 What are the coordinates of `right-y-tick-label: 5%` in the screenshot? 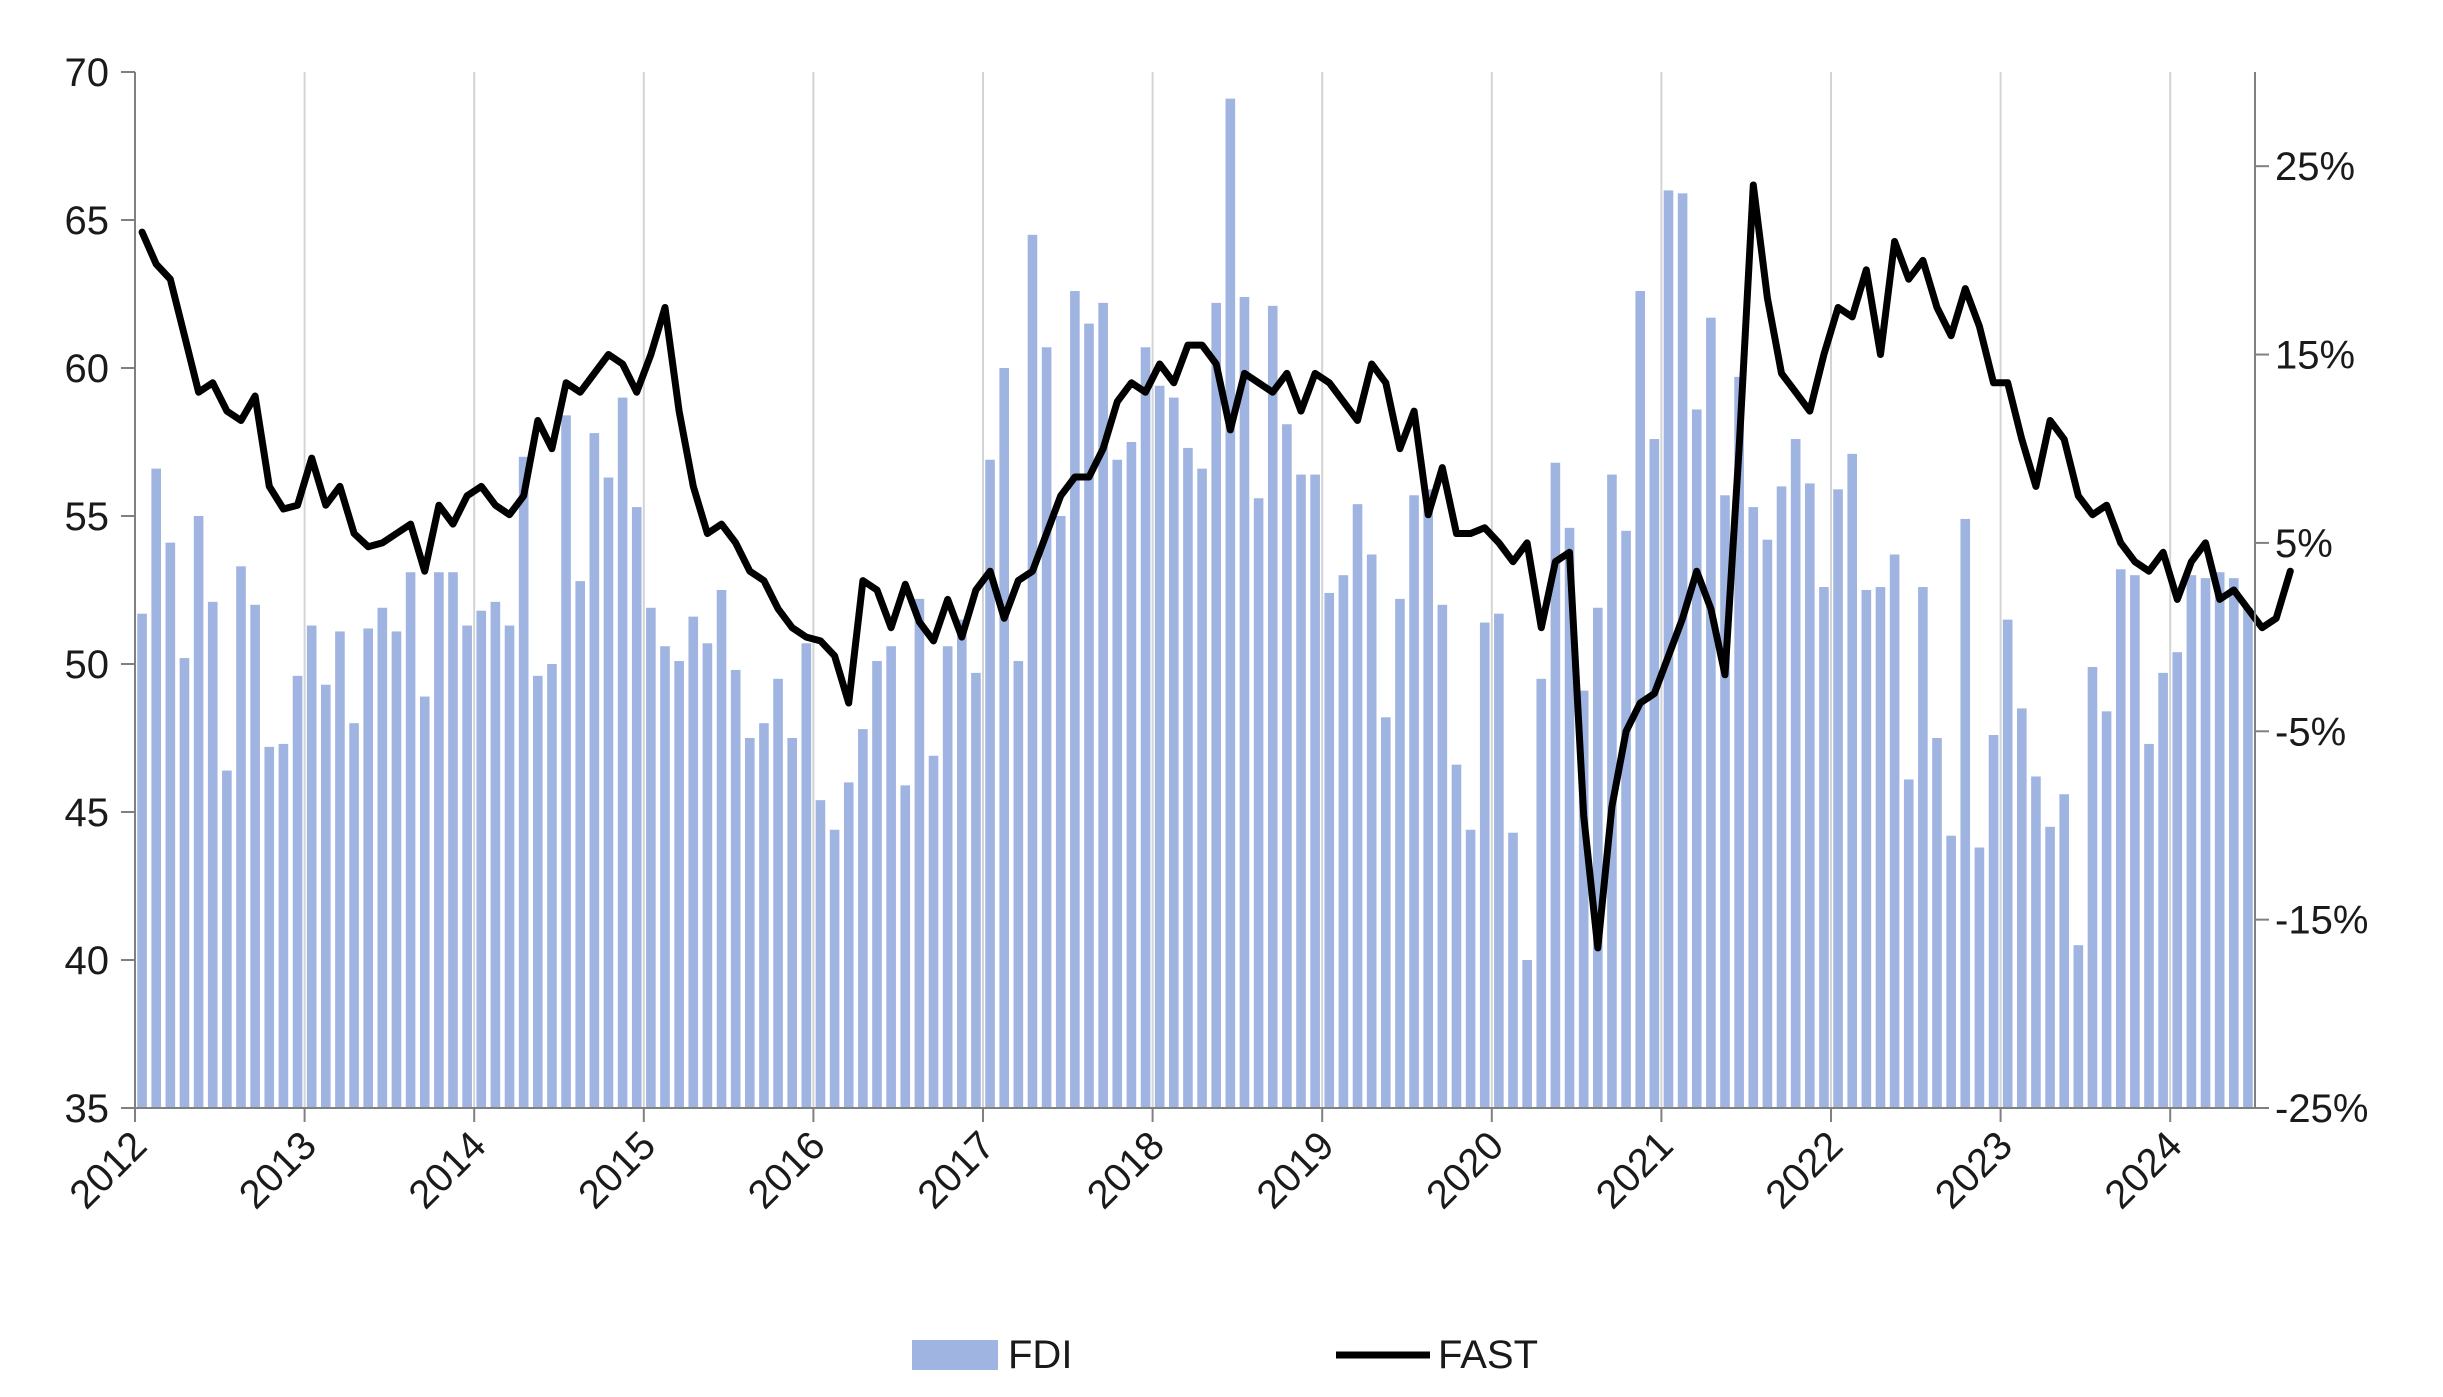 It's located at (2304, 544).